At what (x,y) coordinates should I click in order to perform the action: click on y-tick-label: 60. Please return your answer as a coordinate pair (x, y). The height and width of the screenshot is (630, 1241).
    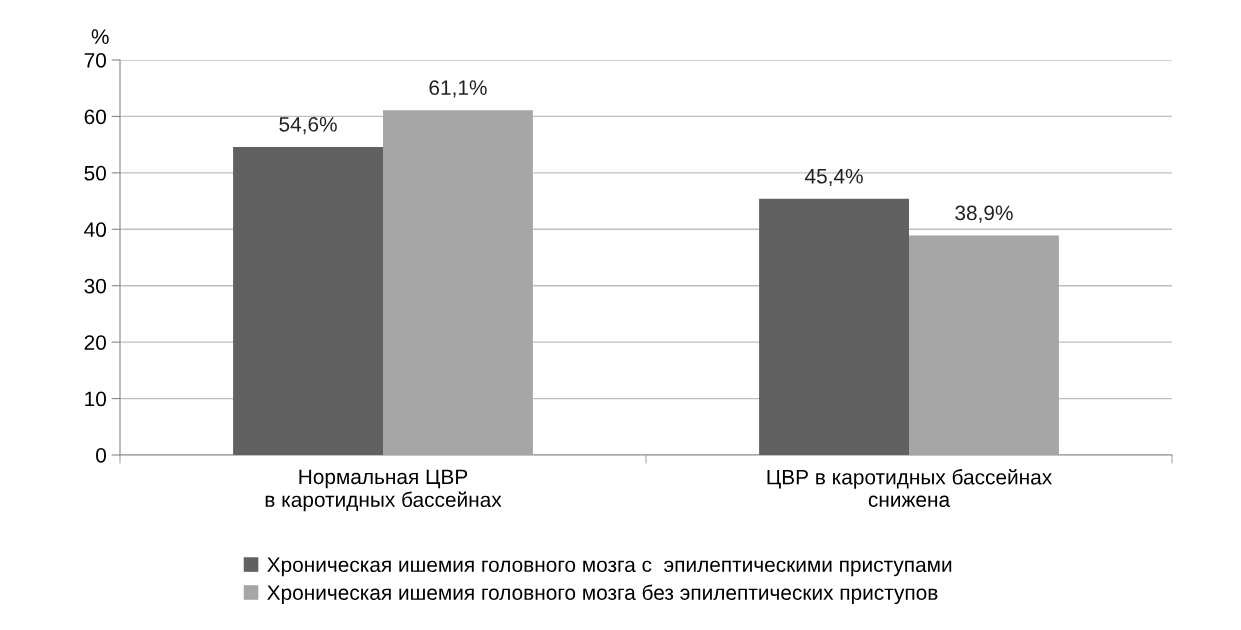
    Looking at the image, I should click on (95, 117).